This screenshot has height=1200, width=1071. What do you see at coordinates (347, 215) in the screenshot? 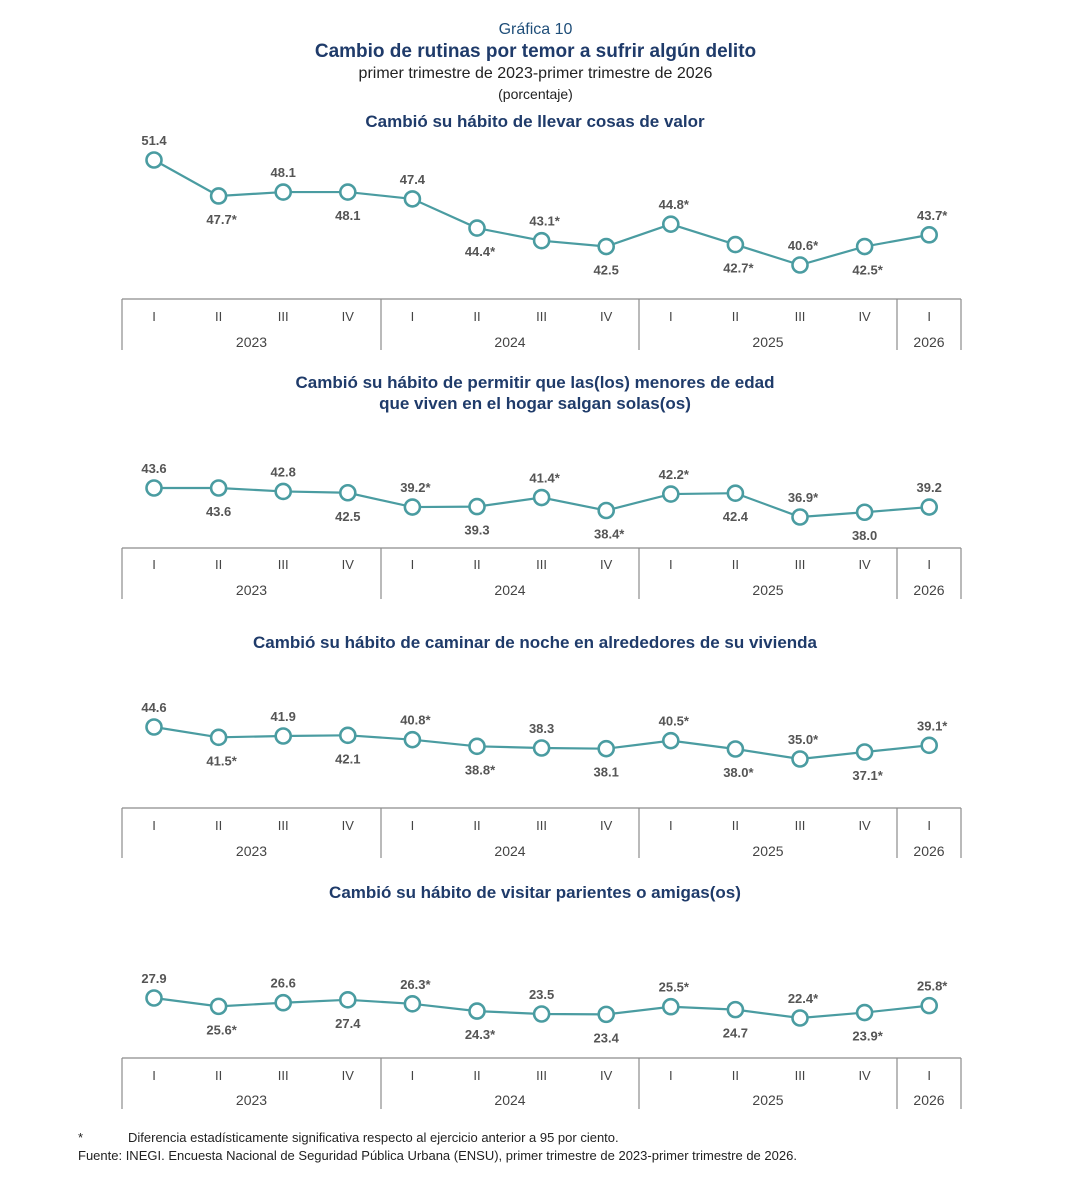
I see `chart1-data-label: 48.1` at bounding box center [347, 215].